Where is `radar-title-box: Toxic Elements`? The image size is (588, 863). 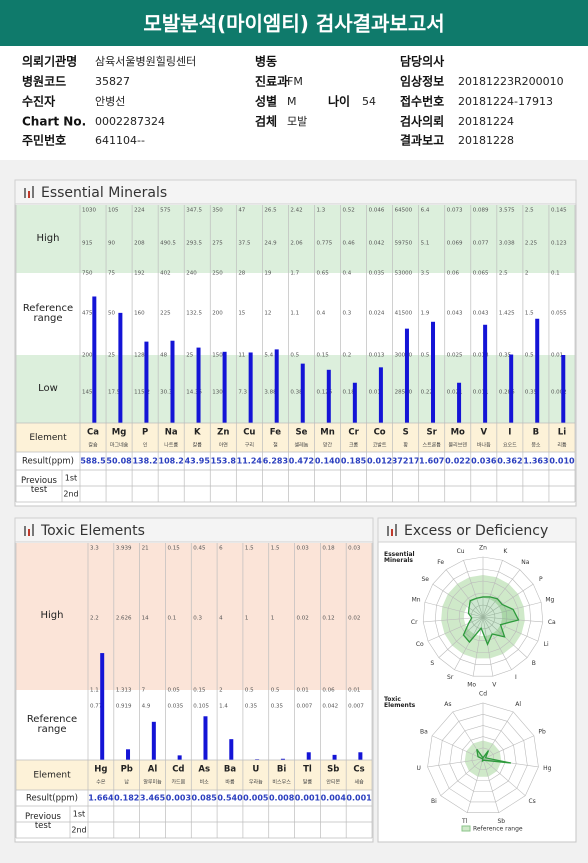
radar-title-box: Toxic Elements is located at coordinates (400, 702).